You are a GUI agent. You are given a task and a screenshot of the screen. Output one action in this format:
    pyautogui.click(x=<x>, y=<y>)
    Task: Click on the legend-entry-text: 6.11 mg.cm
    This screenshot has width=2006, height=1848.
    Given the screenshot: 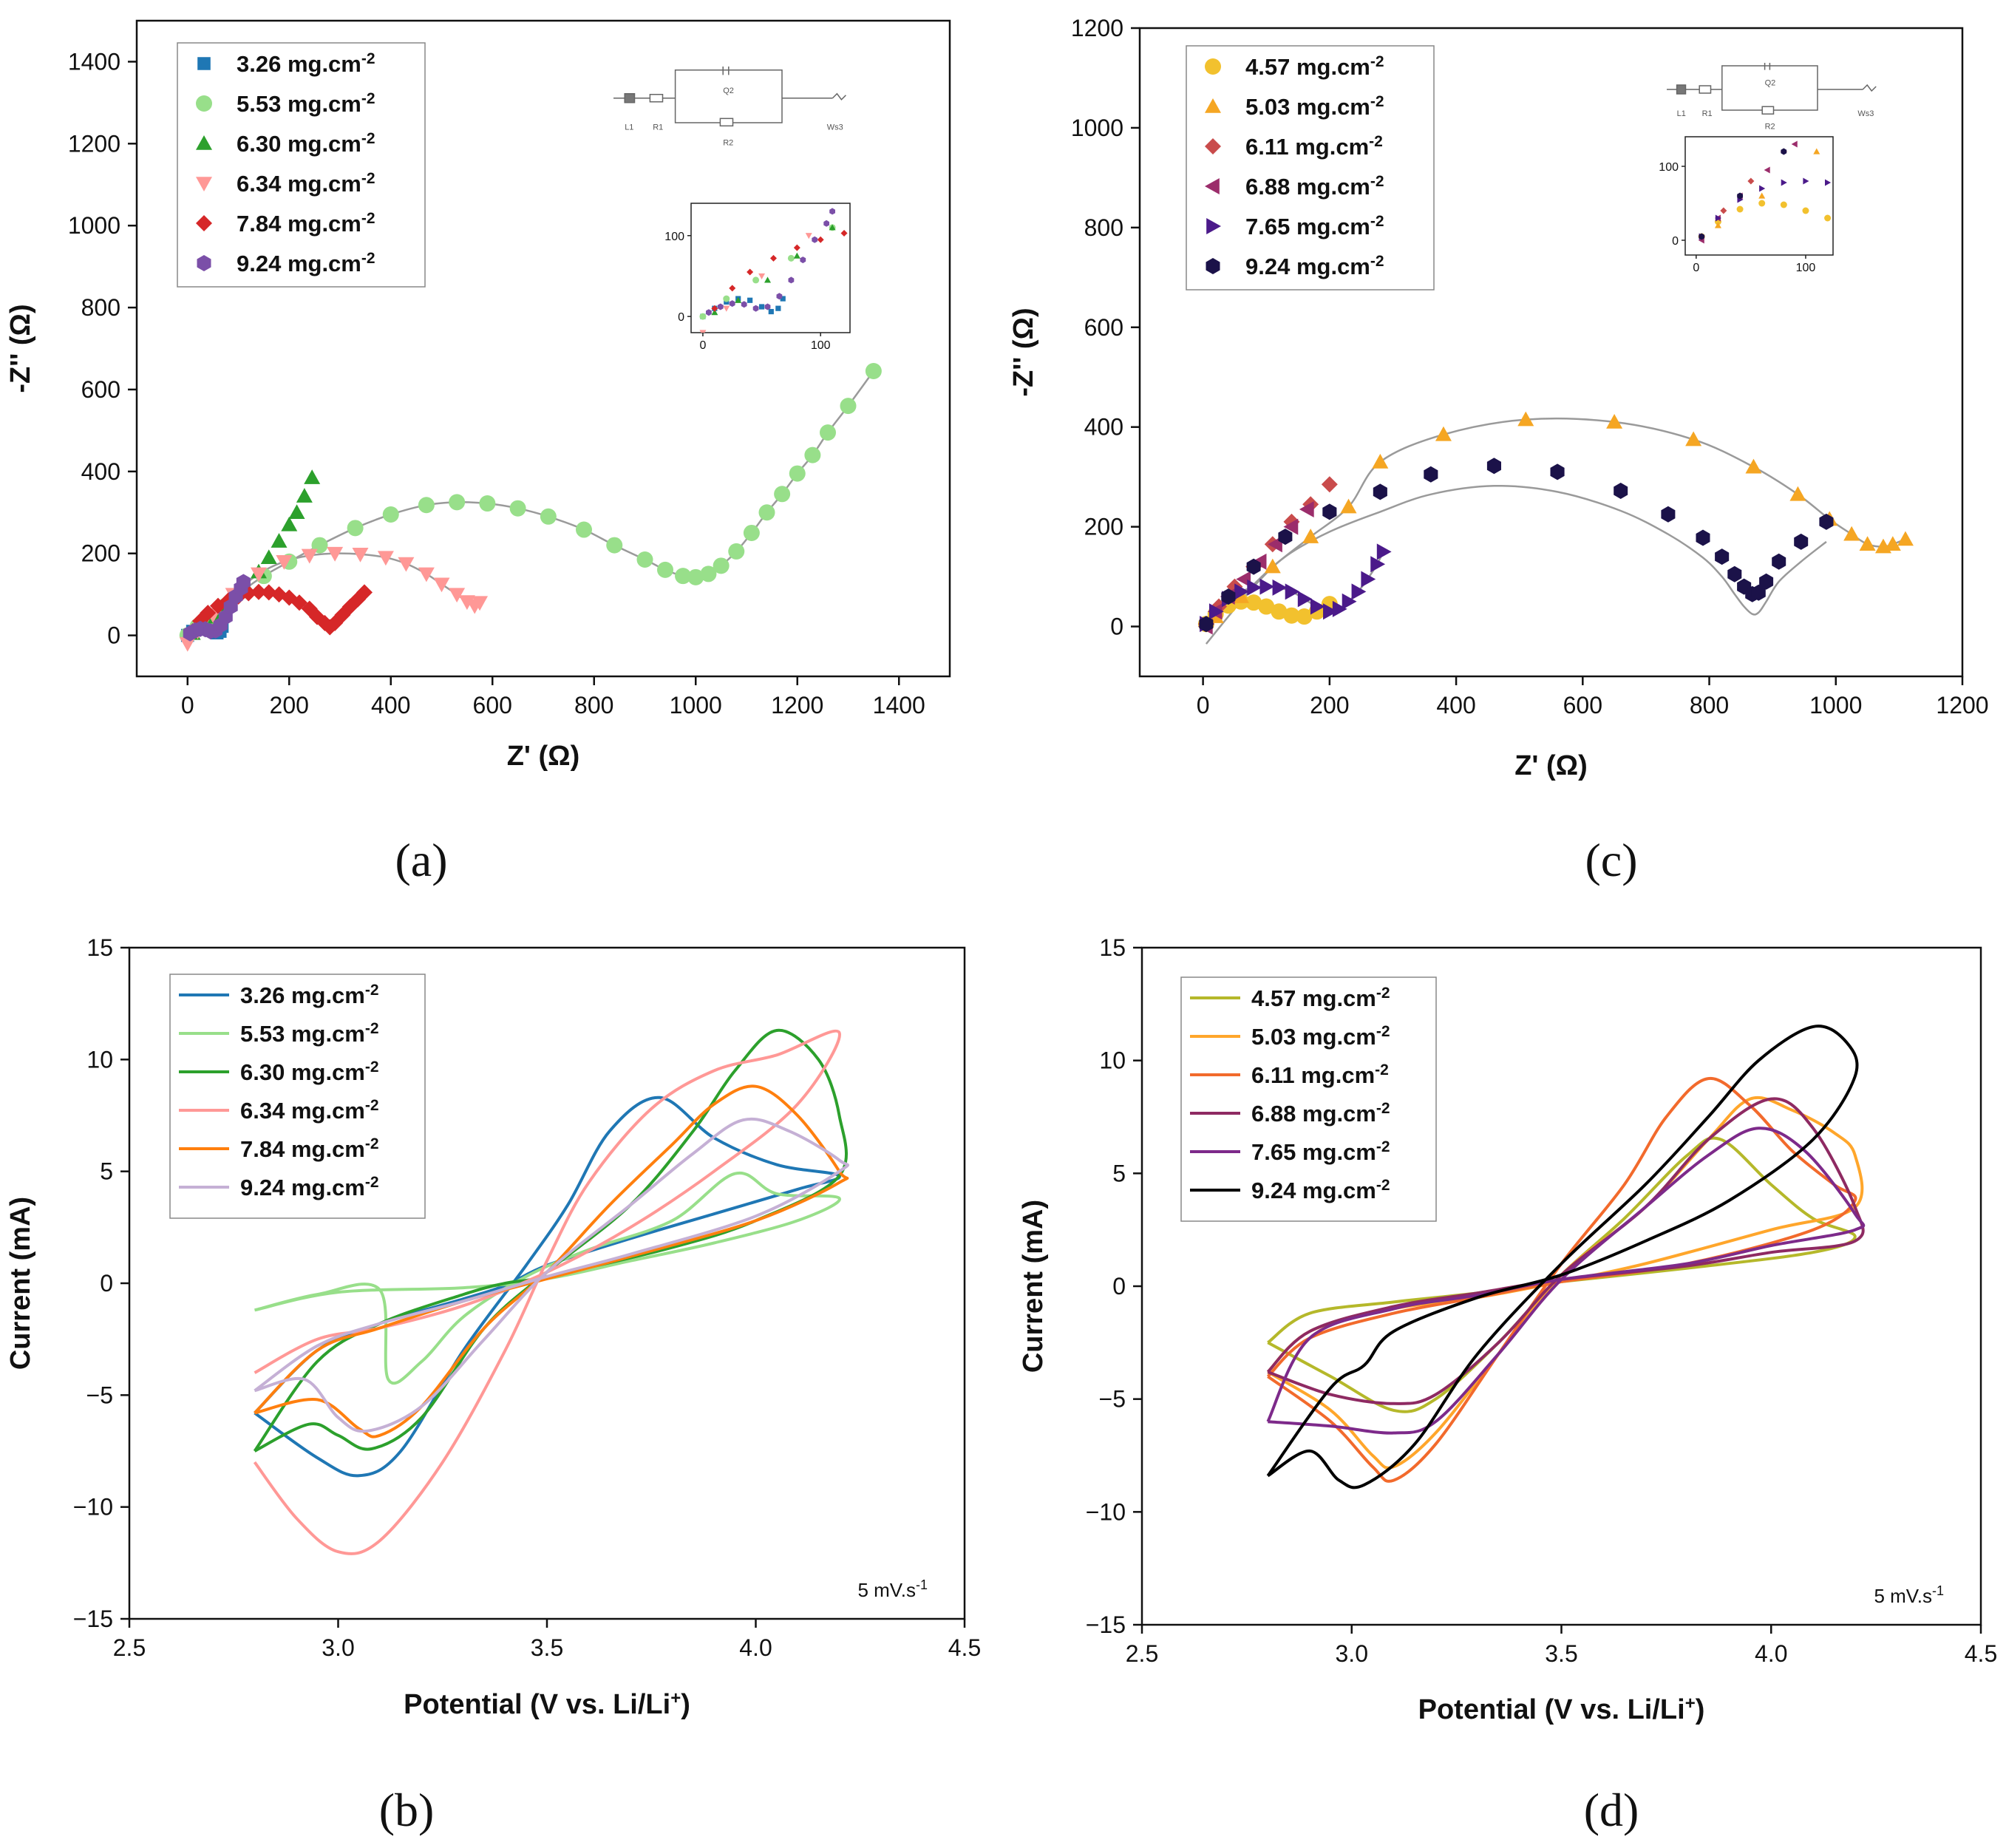 What is the action you would take?
    pyautogui.click(x=1313, y=1075)
    